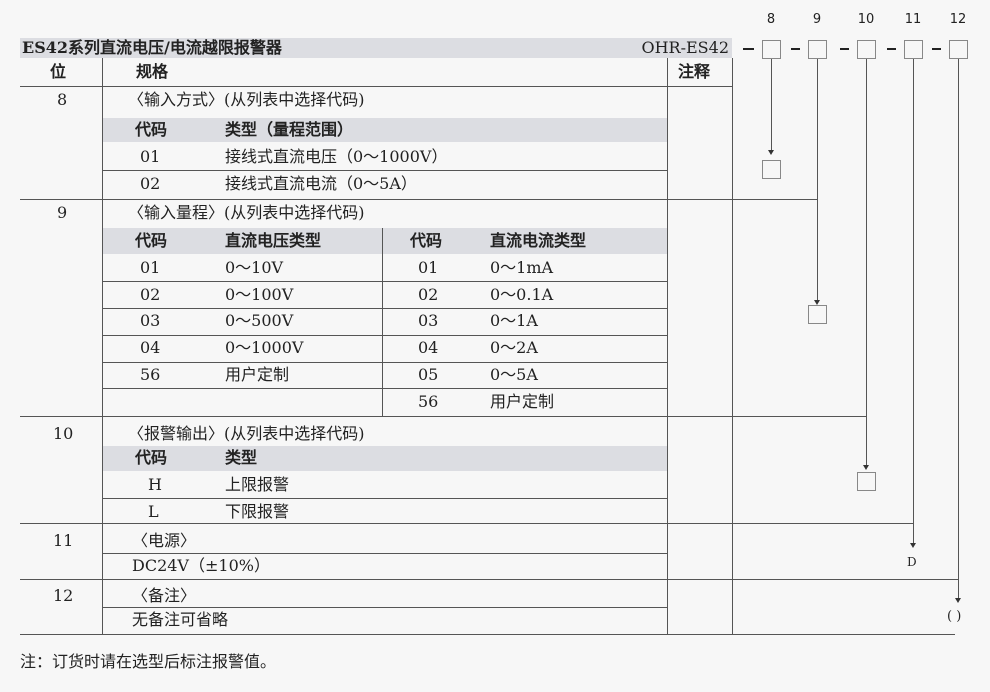 This screenshot has width=990, height=692. I want to click on col-code2: 代码, so click(426, 240).